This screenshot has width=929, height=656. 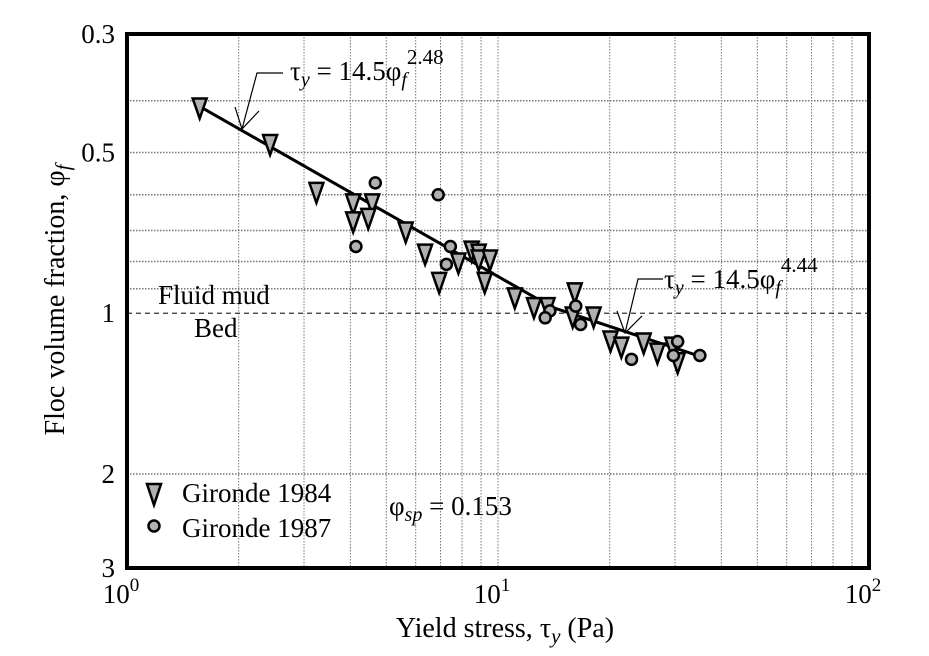 I want to click on y-tick-label: 0.5, so click(x=98, y=152).